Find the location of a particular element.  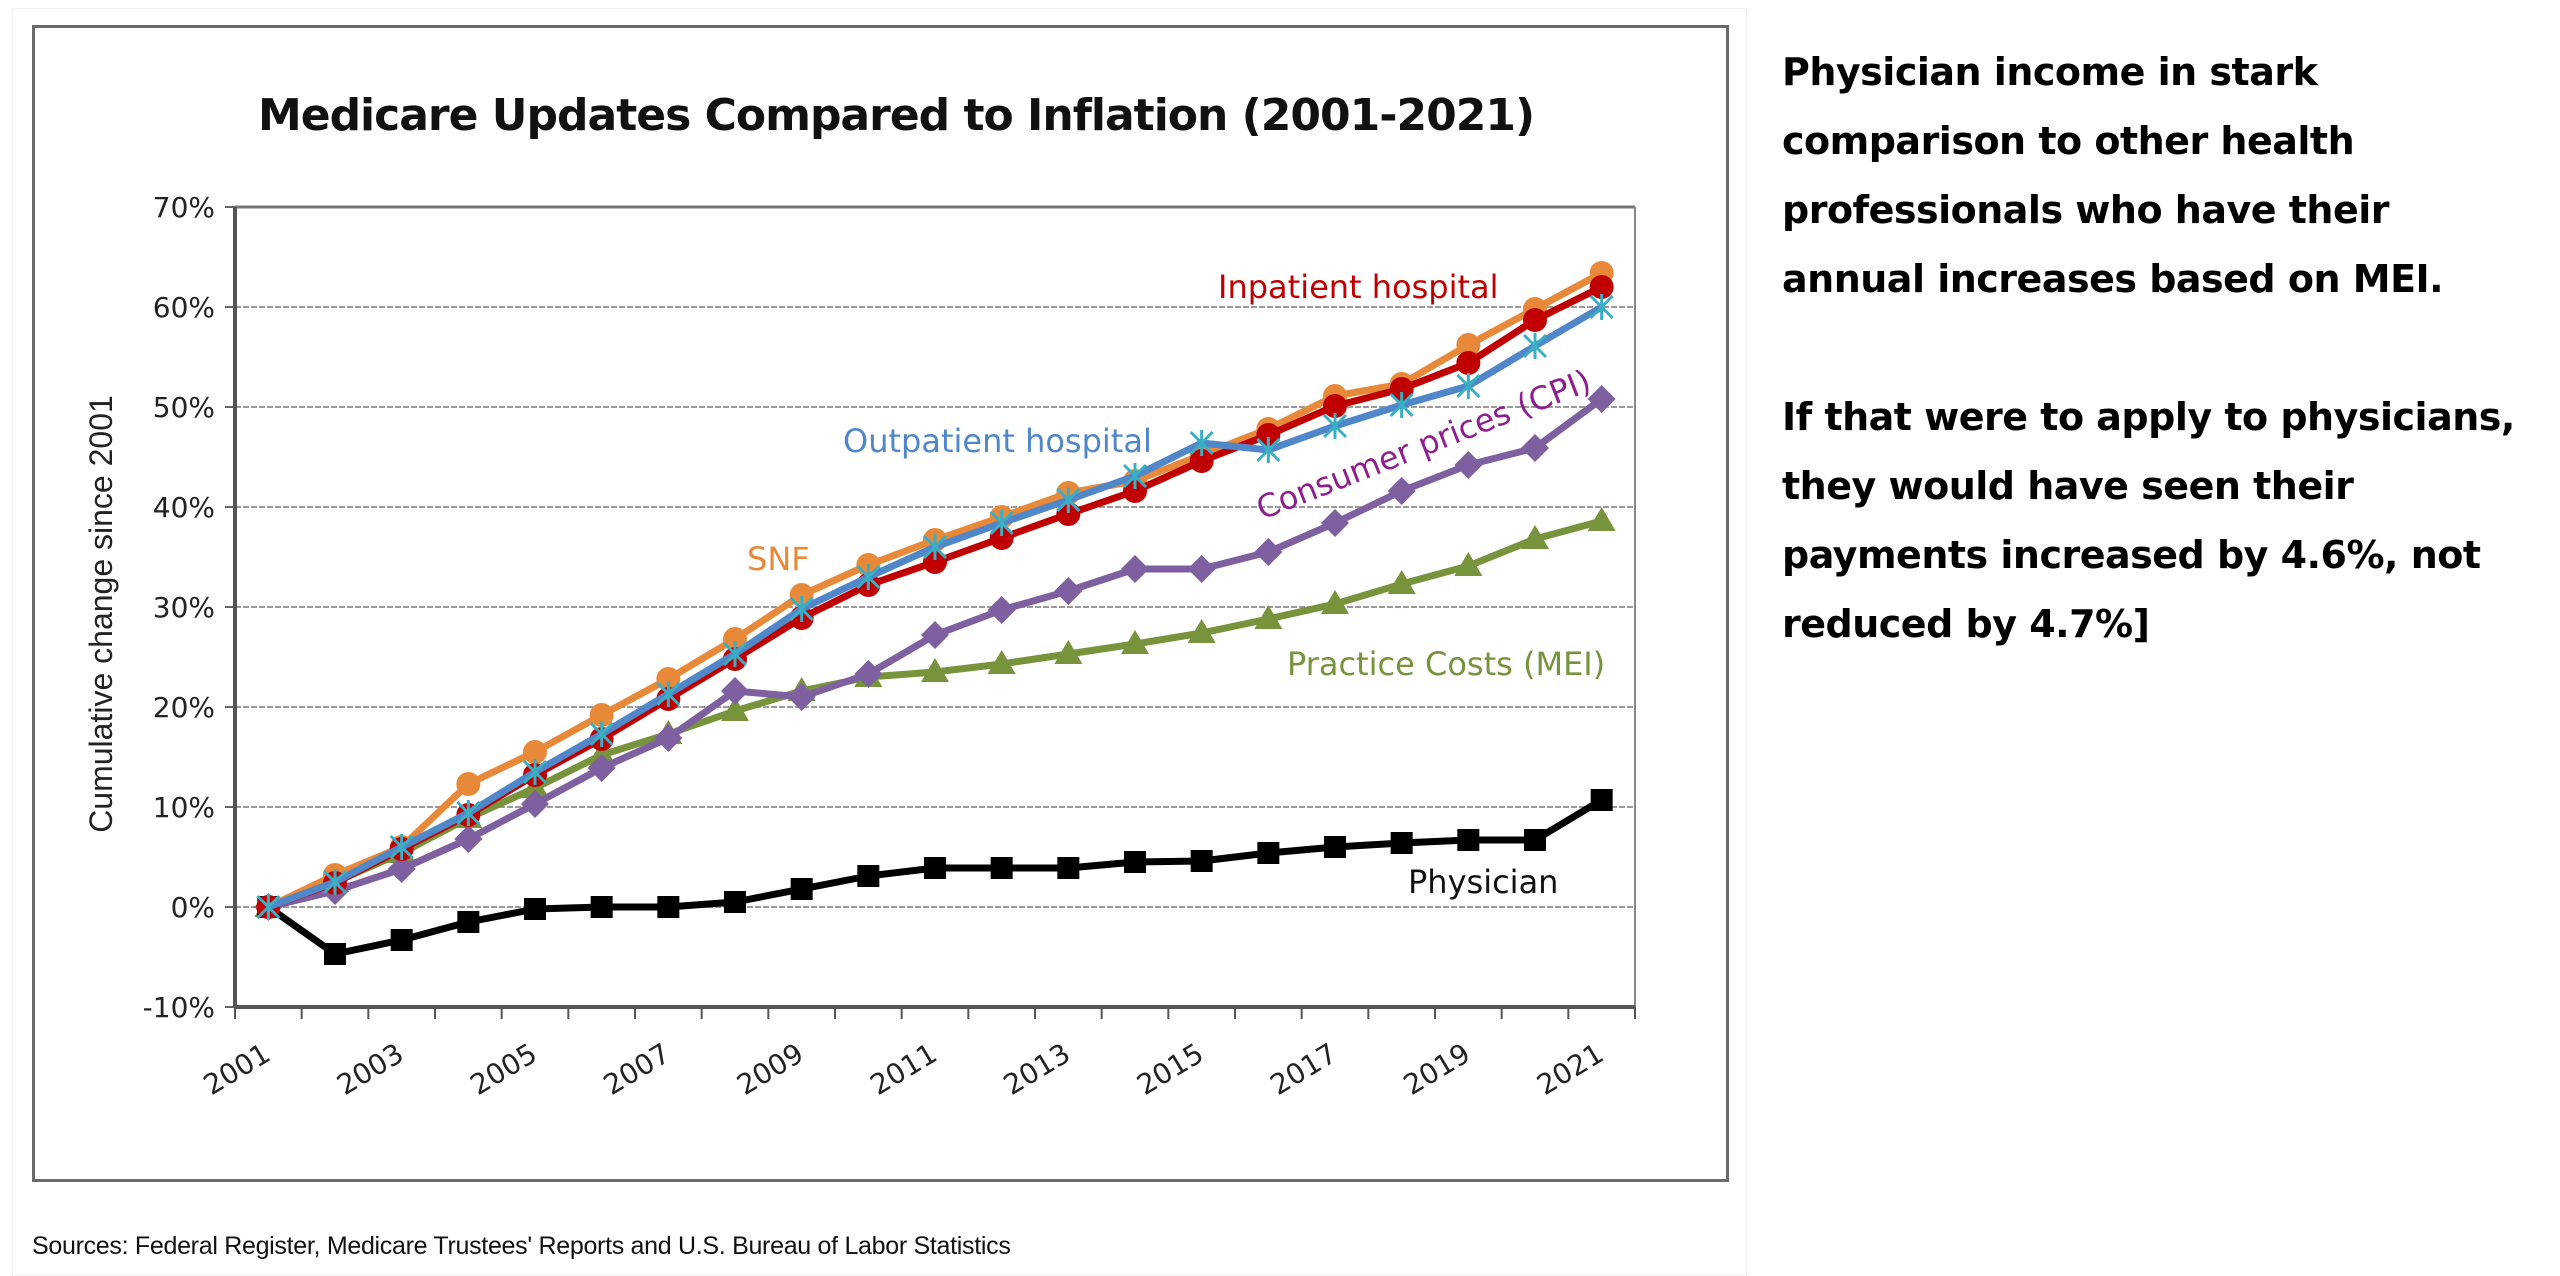

series-label-outpatient: Outpatient hospital is located at coordinates (997, 441).